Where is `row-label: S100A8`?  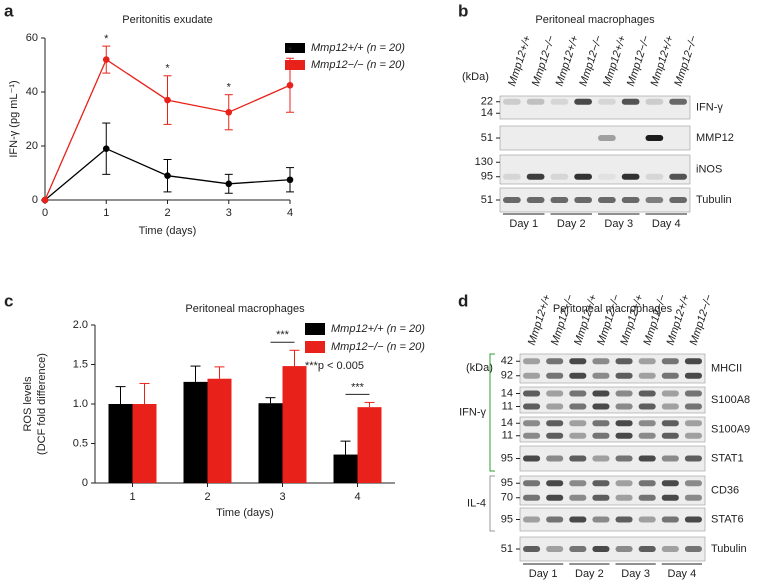 row-label: S100A8 is located at coordinates (730, 400).